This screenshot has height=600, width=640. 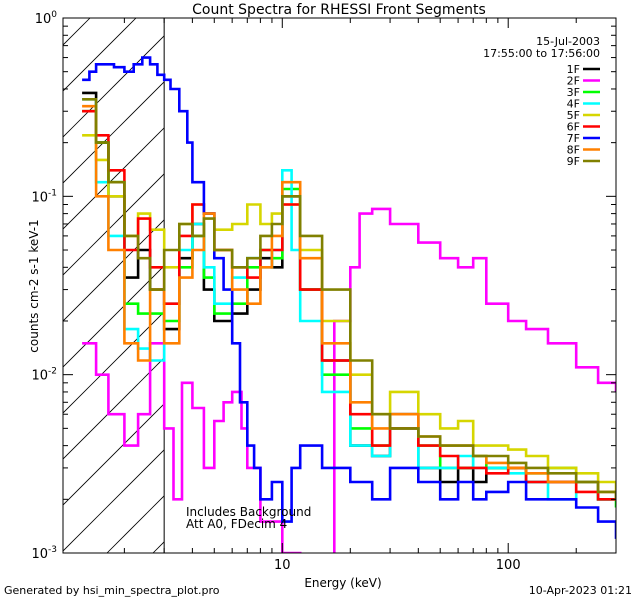 What do you see at coordinates (573, 81) in the screenshot?
I see `legend-label-2F: 2F` at bounding box center [573, 81].